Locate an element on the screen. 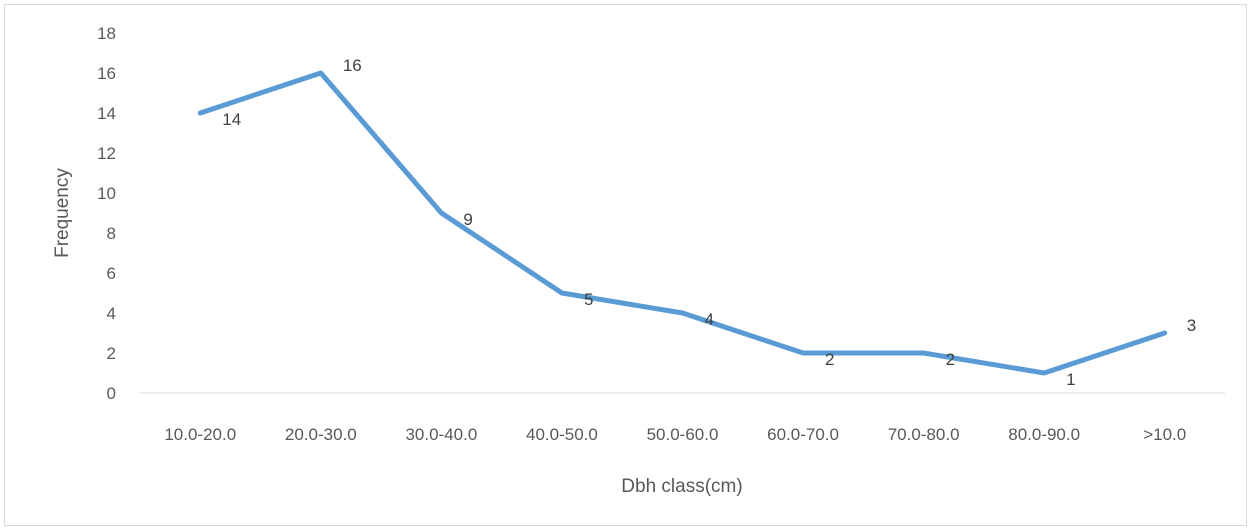  x-axis-title: Dbh class(cm) is located at coordinates (681, 486).